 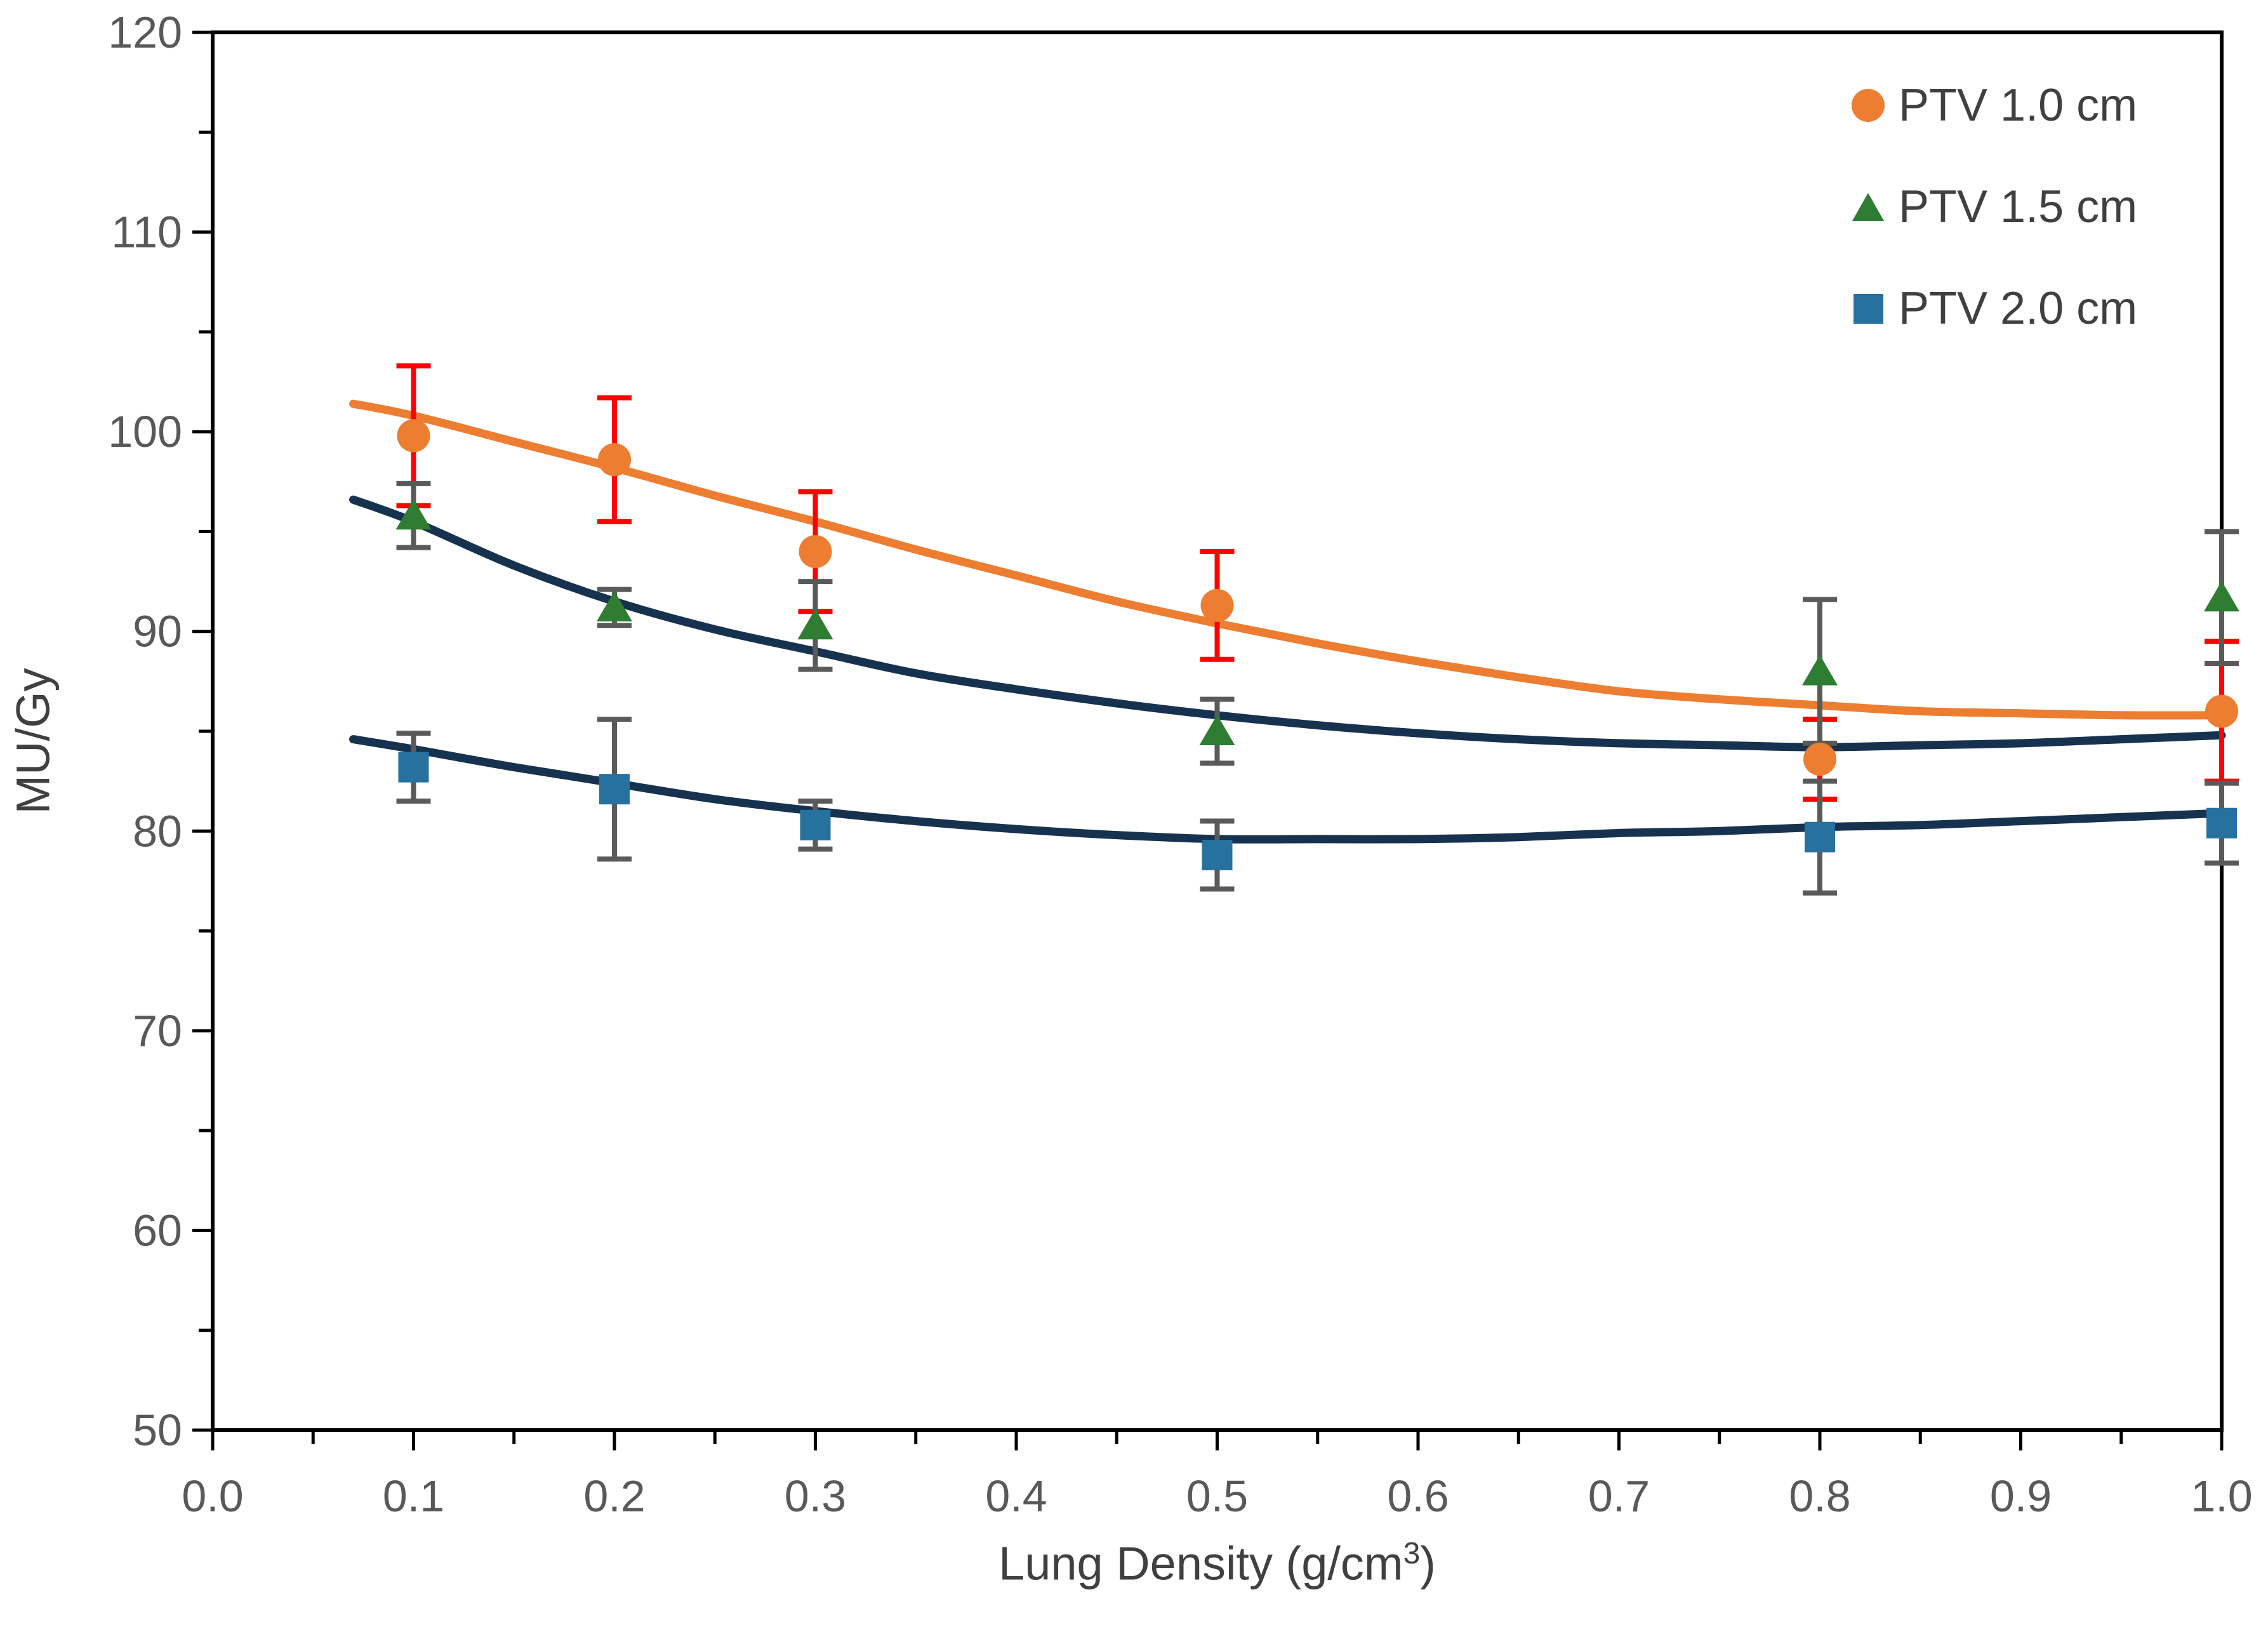 What do you see at coordinates (1418, 1496) in the screenshot?
I see `x-tick-label: 0.6` at bounding box center [1418, 1496].